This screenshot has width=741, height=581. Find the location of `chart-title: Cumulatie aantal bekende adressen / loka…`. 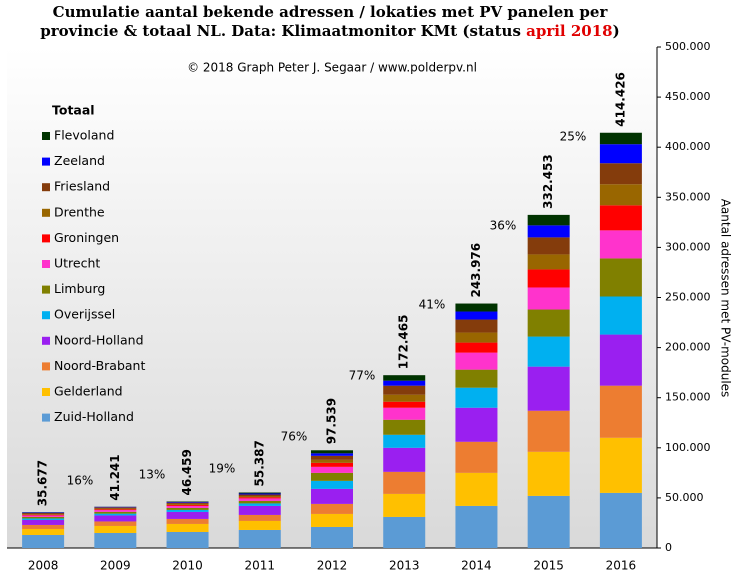

chart-title: Cumulatie aantal bekende adressen / loka… is located at coordinates (331, 12).